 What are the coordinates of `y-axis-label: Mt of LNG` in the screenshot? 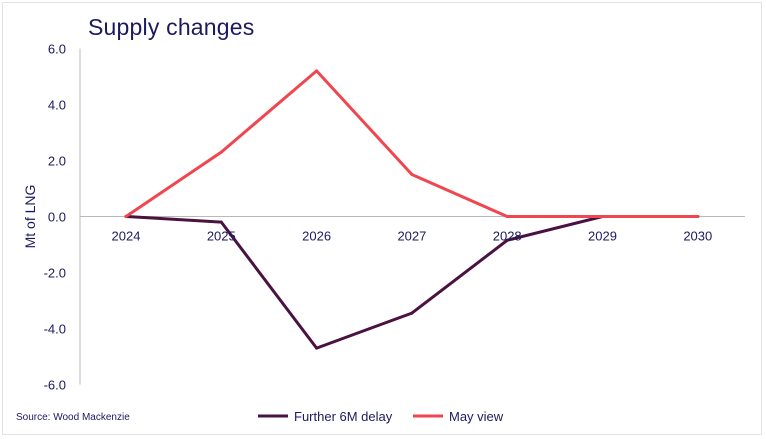 It's located at (30, 217).